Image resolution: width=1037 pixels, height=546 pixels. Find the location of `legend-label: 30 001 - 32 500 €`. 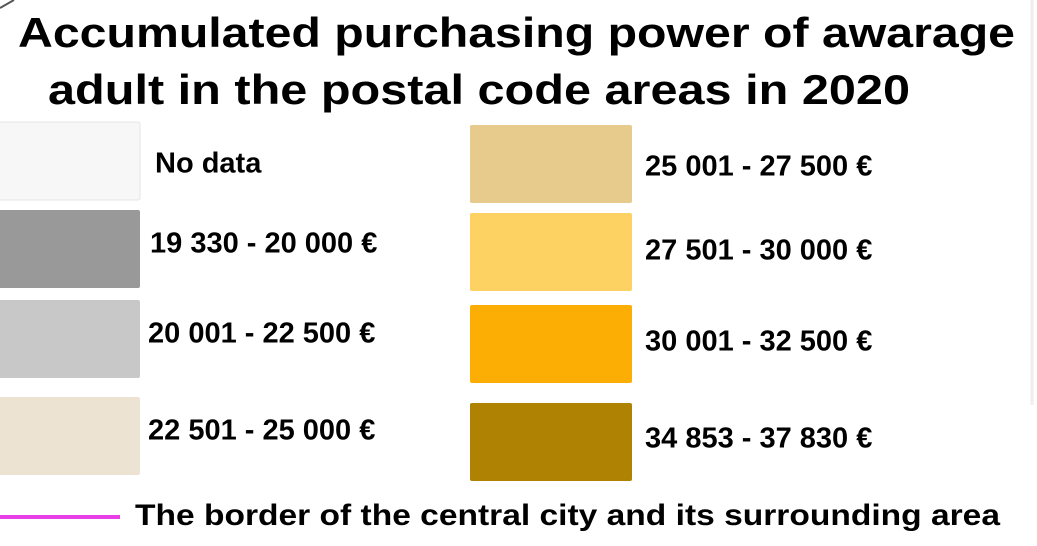

legend-label: 30 001 - 32 500 € is located at coordinates (758, 342).